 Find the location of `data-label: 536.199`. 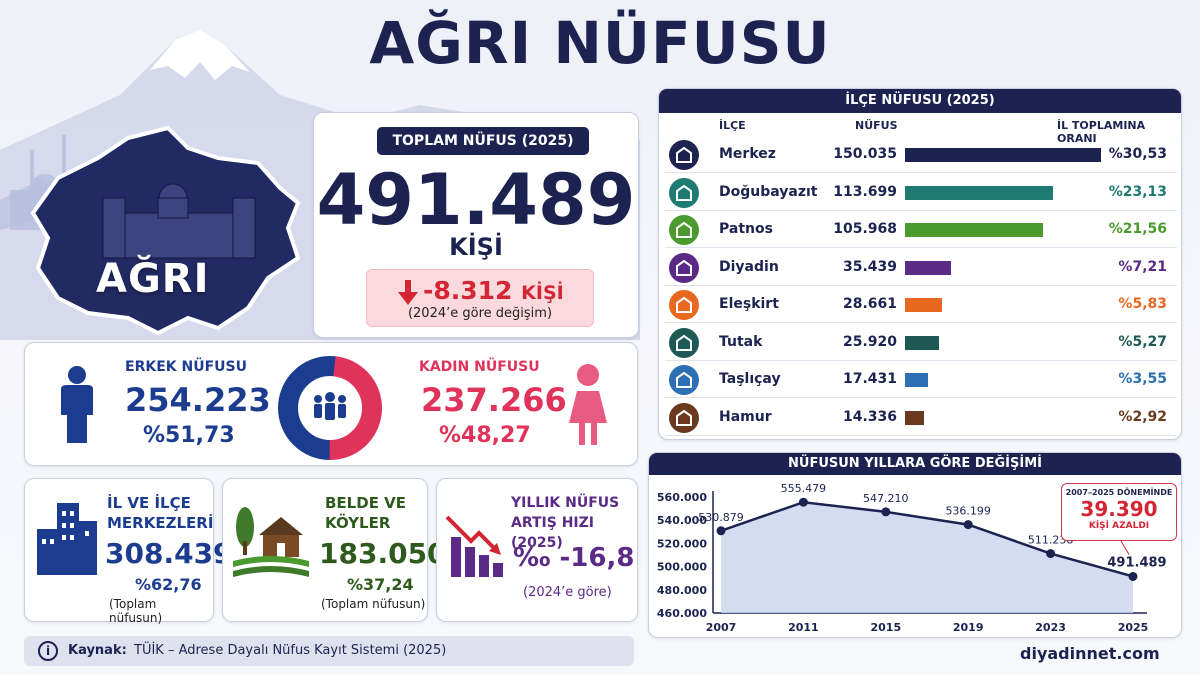

data-label: 536.199 is located at coordinates (968, 511).